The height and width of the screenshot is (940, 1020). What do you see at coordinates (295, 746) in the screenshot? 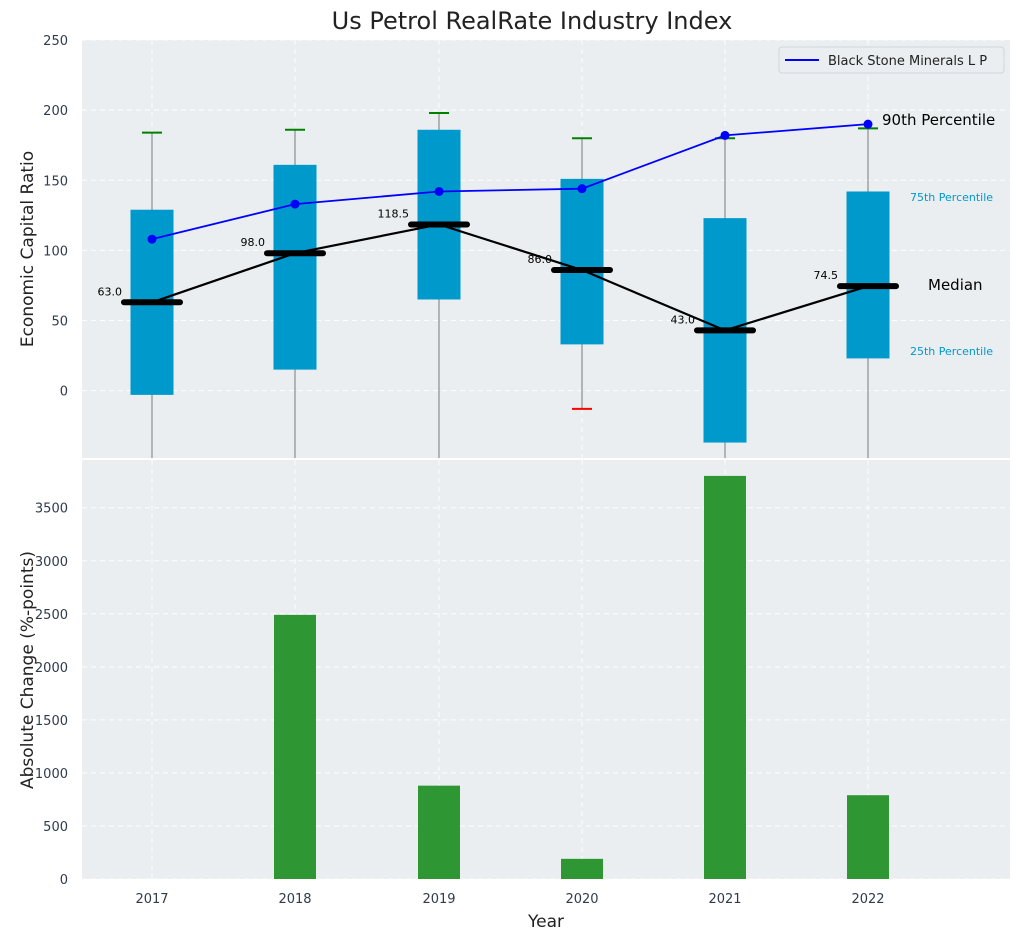
I see `bar-2018` at bounding box center [295, 746].